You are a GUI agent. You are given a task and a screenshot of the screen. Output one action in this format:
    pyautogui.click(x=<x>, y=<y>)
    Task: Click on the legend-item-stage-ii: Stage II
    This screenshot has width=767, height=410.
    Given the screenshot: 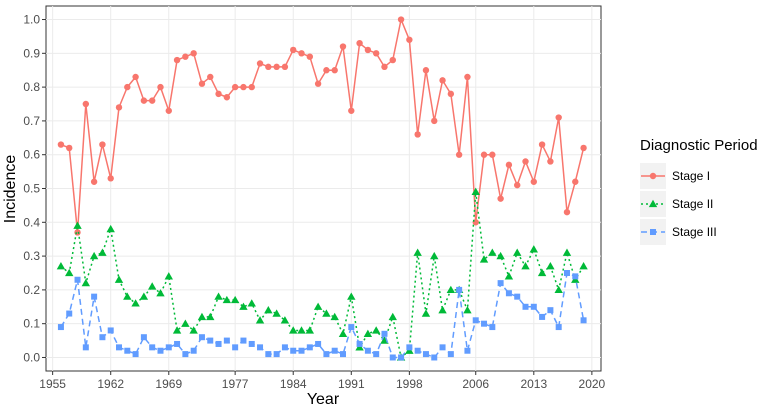 What is the action you would take?
    pyautogui.click(x=676, y=204)
    